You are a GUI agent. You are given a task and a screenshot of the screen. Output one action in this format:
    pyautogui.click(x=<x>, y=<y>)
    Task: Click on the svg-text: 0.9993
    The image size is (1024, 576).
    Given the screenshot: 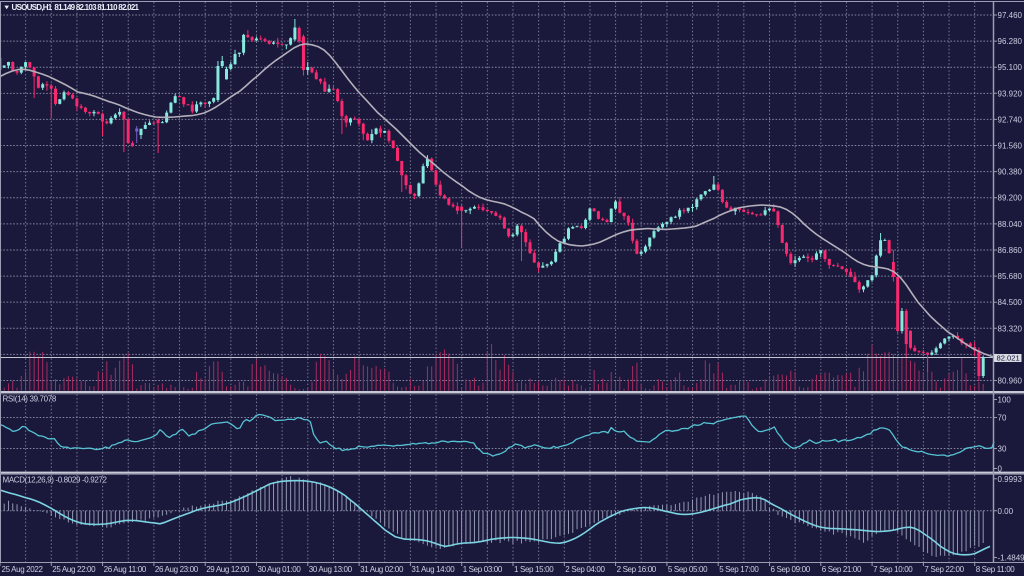 What is the action you would take?
    pyautogui.click(x=1010, y=479)
    